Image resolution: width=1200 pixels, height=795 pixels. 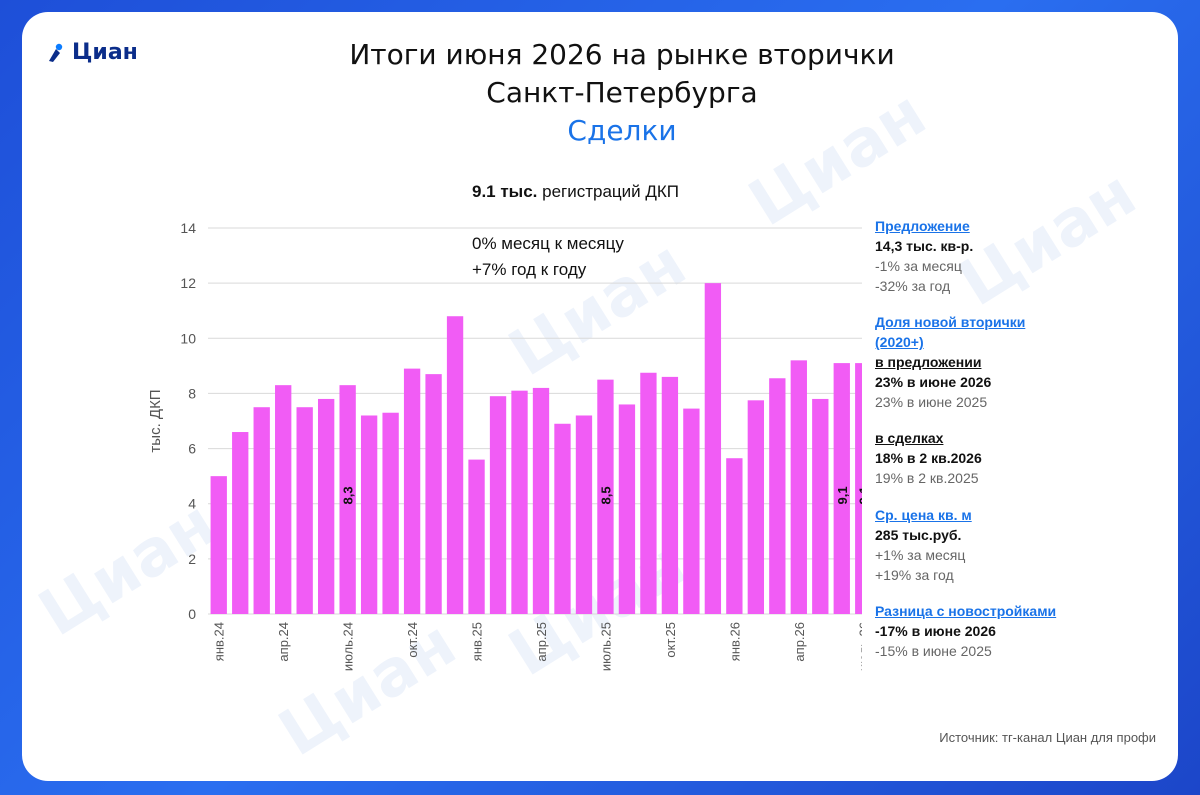 I want to click on share-sub-deals: в сделках, so click(x=909, y=438).